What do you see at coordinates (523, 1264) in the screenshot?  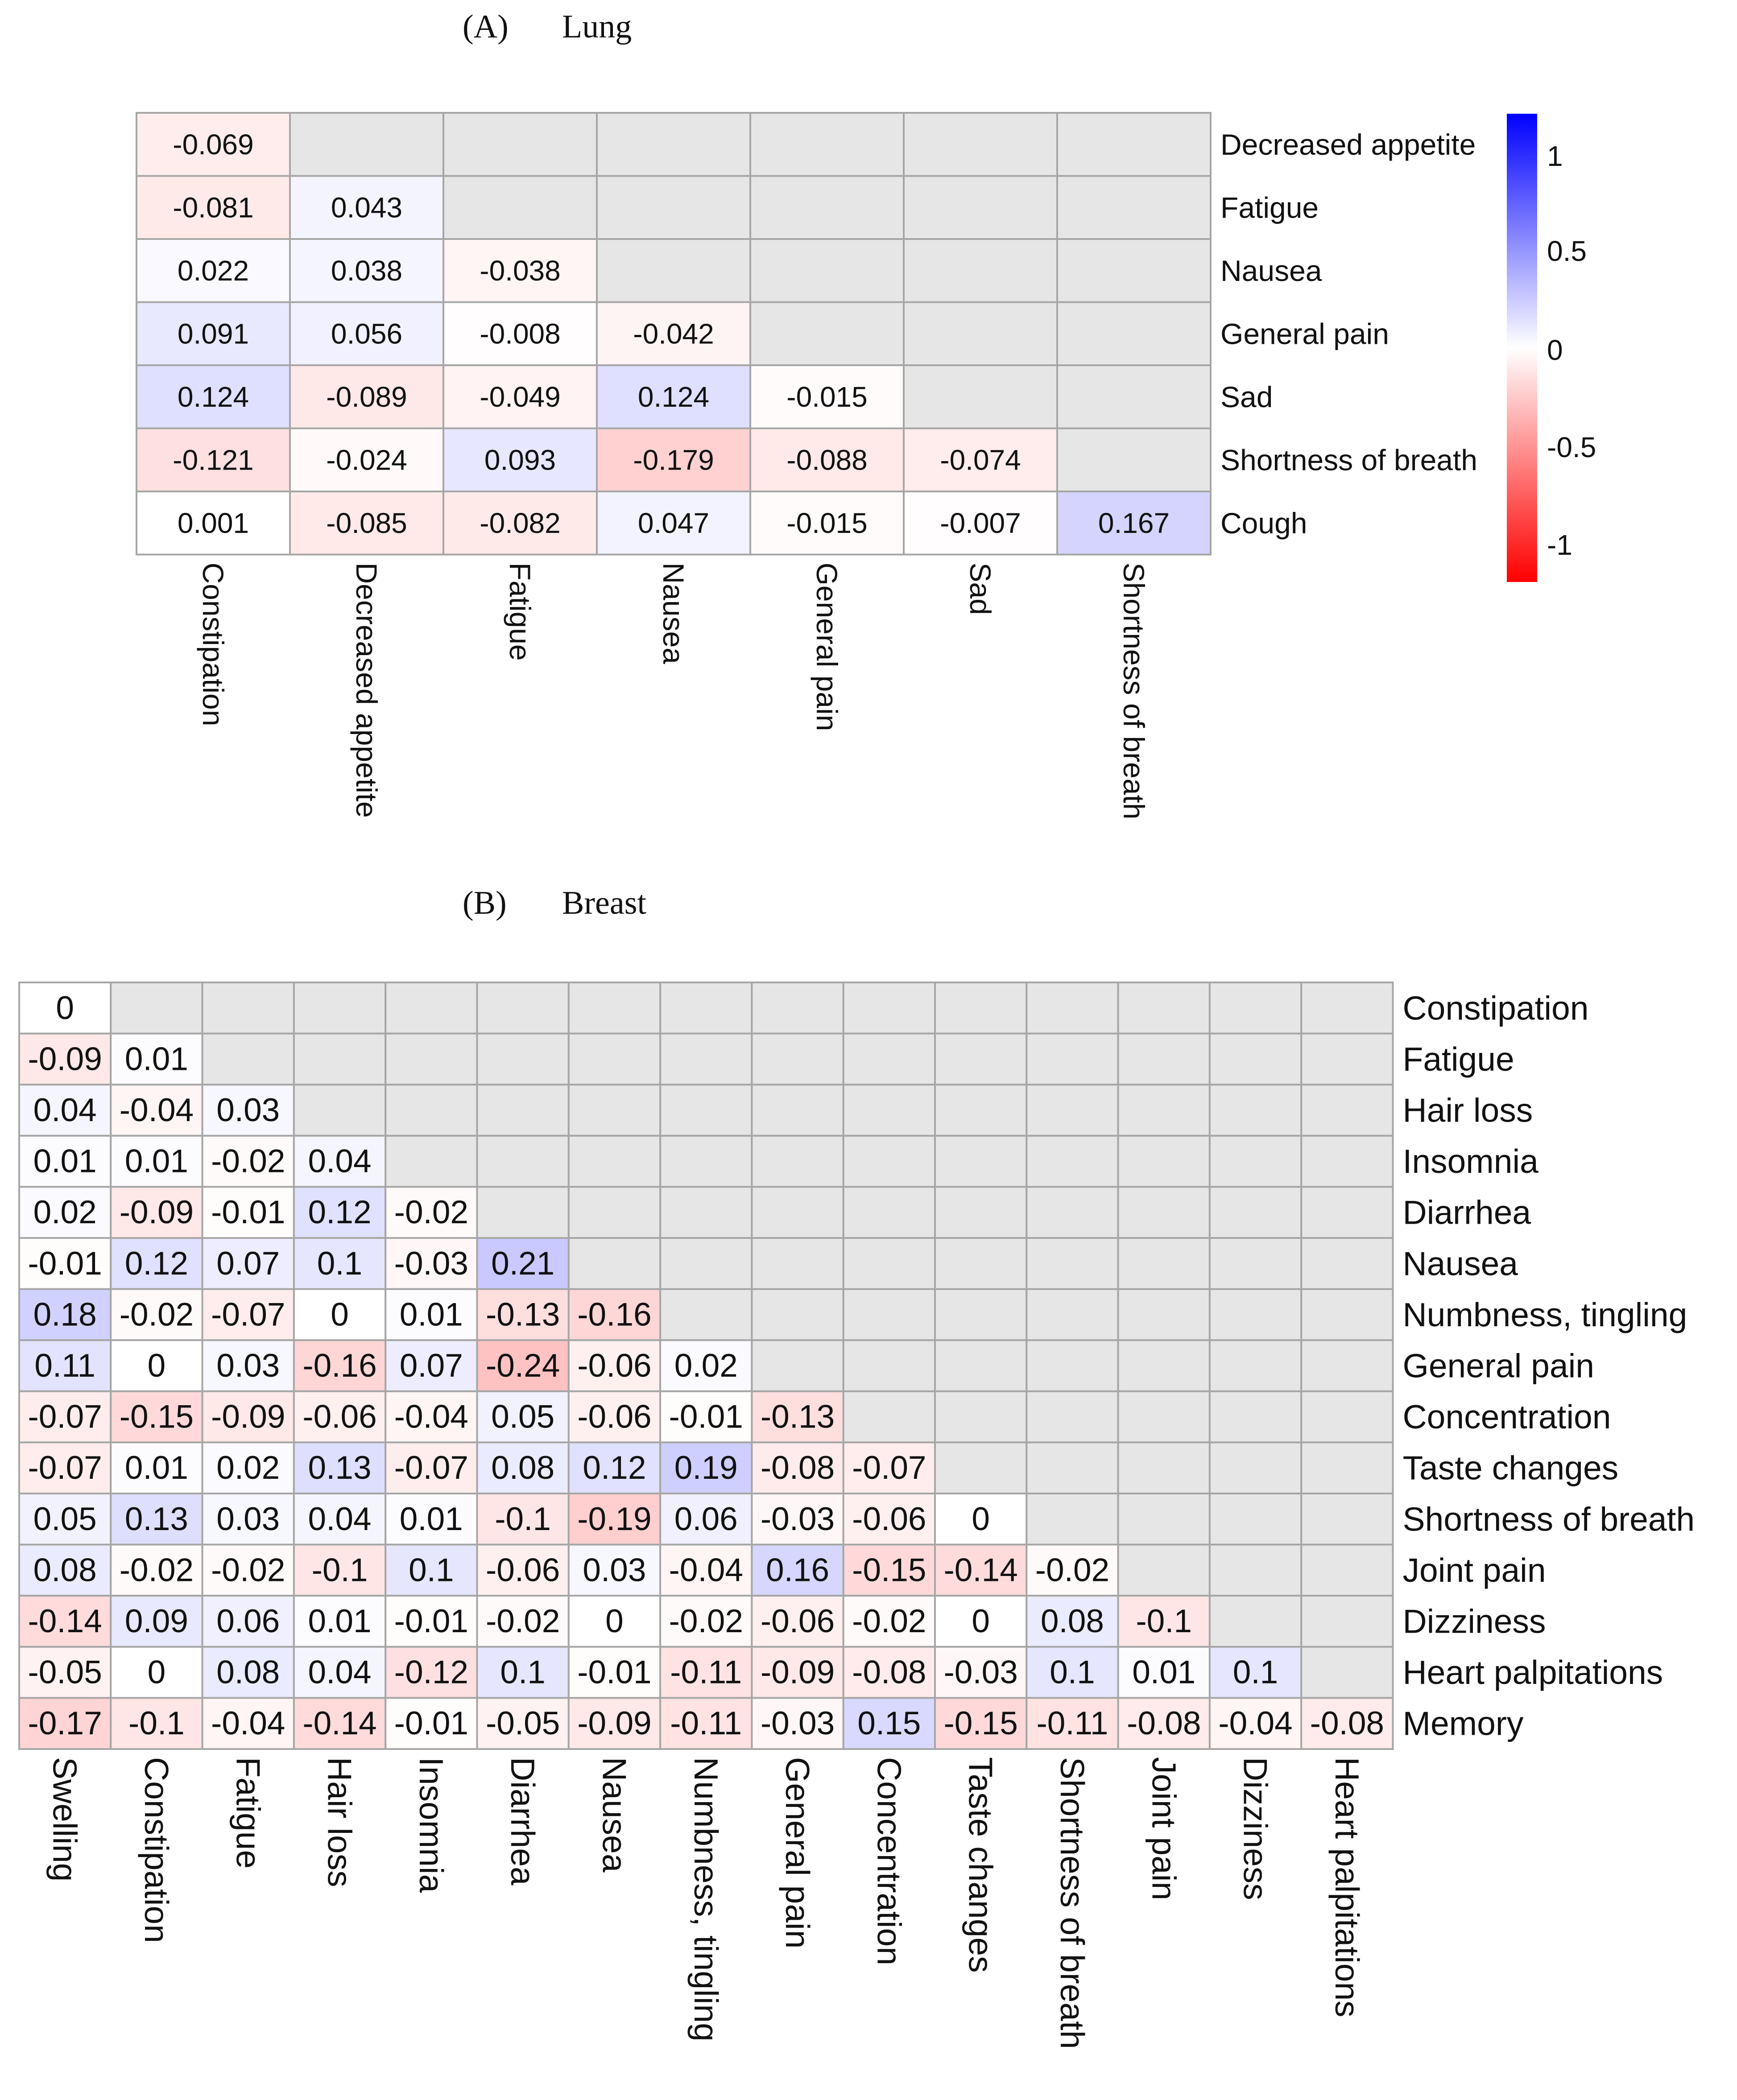 I see `cell-value: 0.21` at bounding box center [523, 1264].